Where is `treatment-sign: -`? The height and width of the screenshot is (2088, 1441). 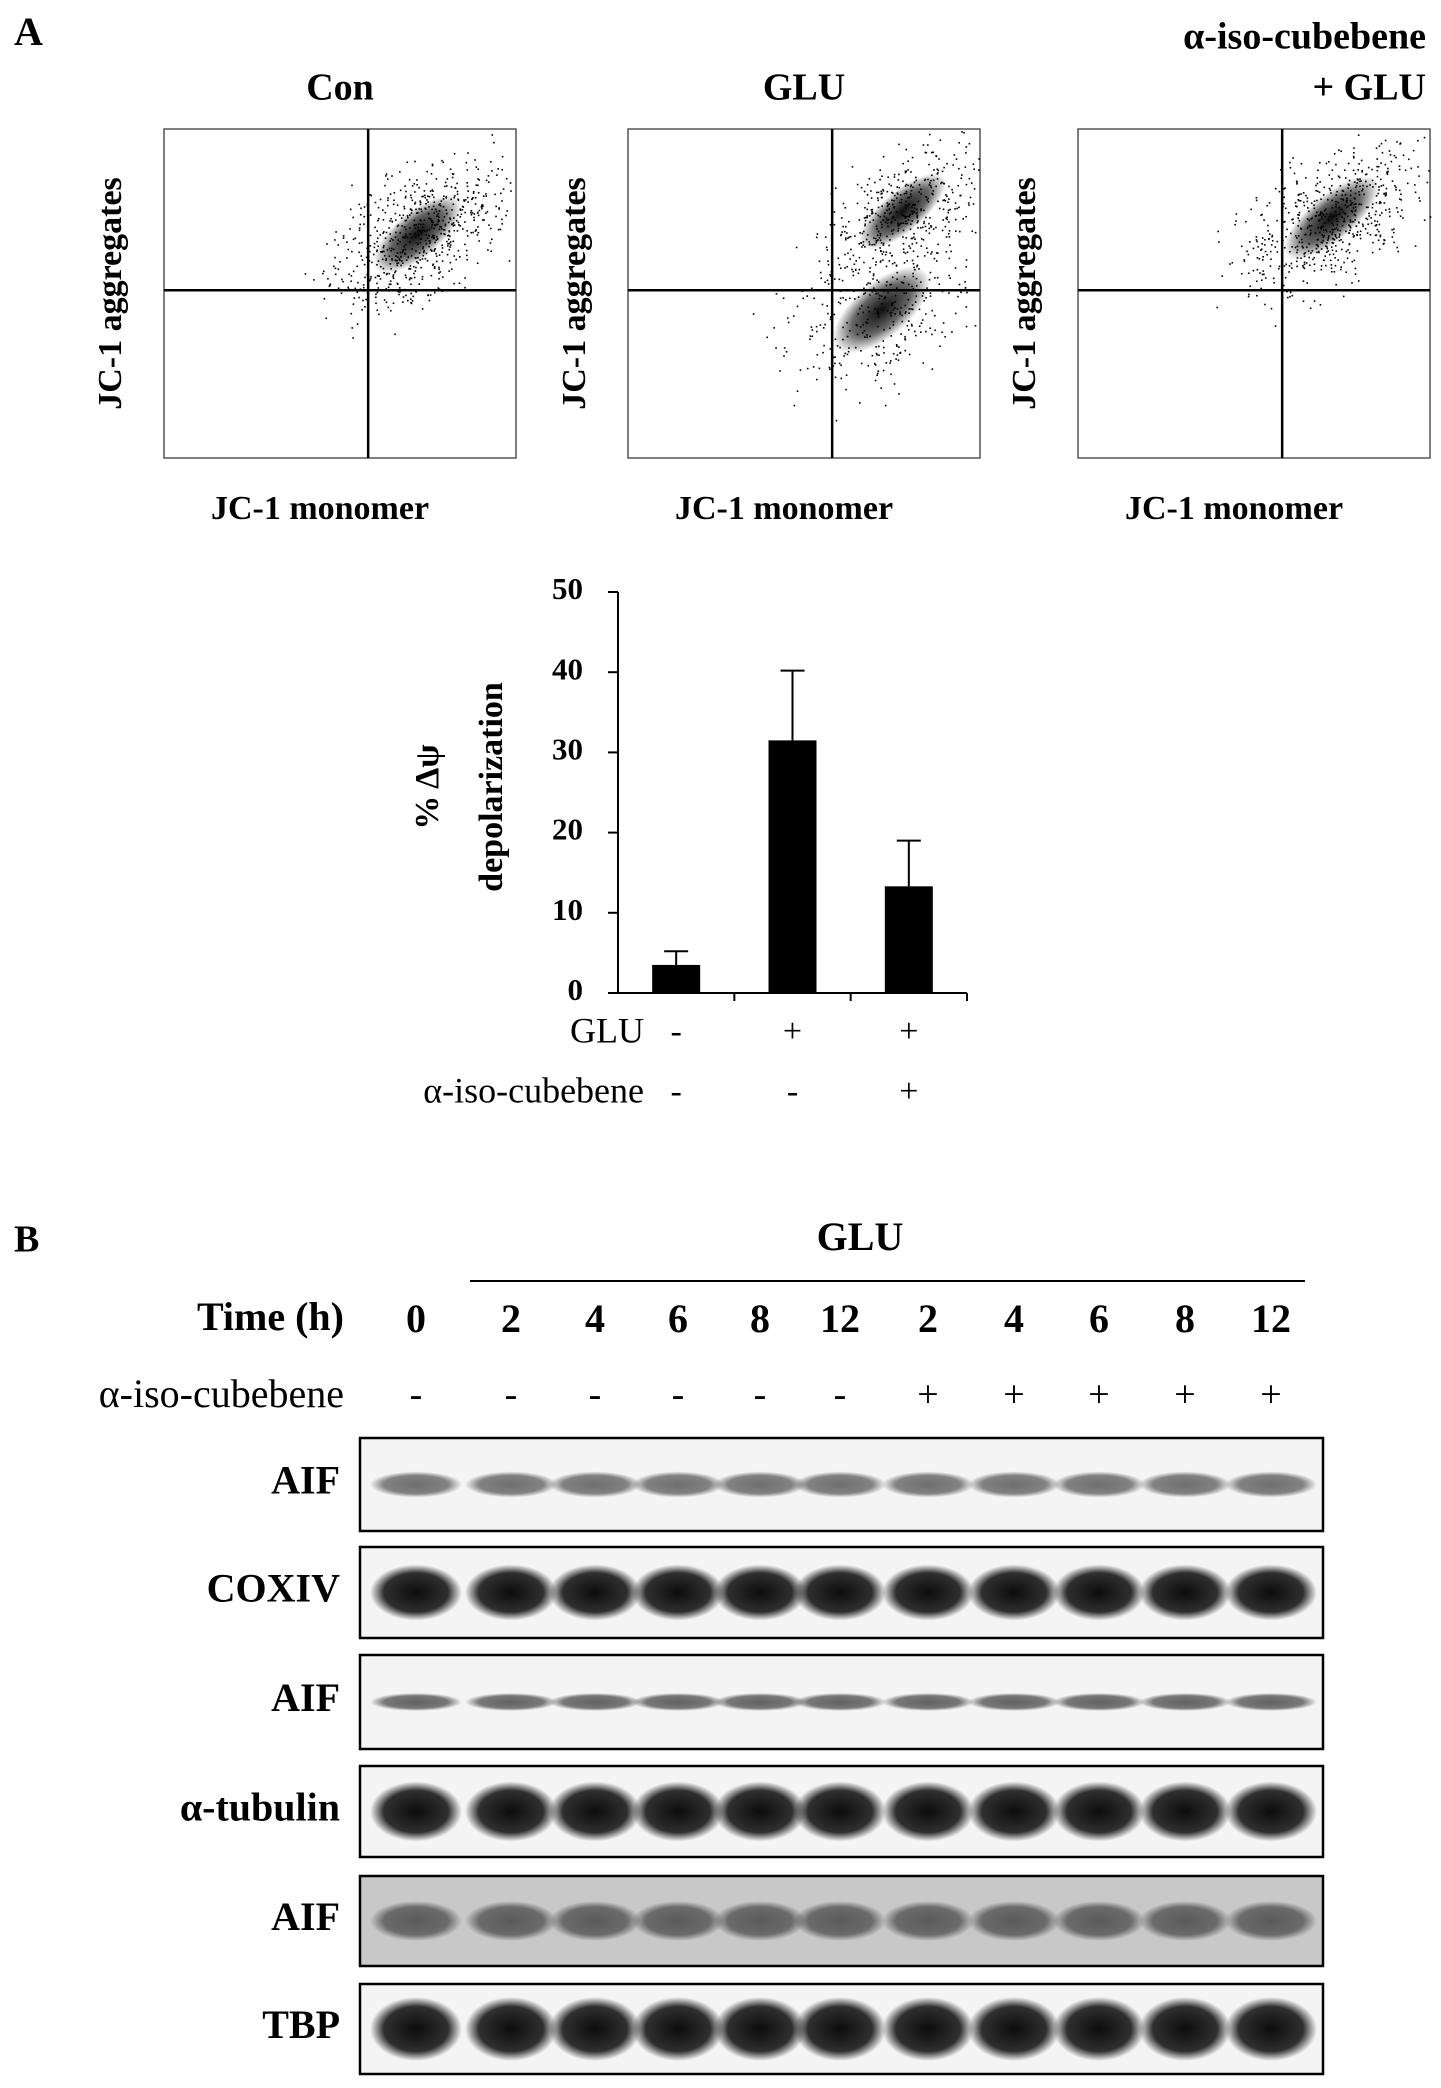 treatment-sign: - is located at coordinates (595, 1395).